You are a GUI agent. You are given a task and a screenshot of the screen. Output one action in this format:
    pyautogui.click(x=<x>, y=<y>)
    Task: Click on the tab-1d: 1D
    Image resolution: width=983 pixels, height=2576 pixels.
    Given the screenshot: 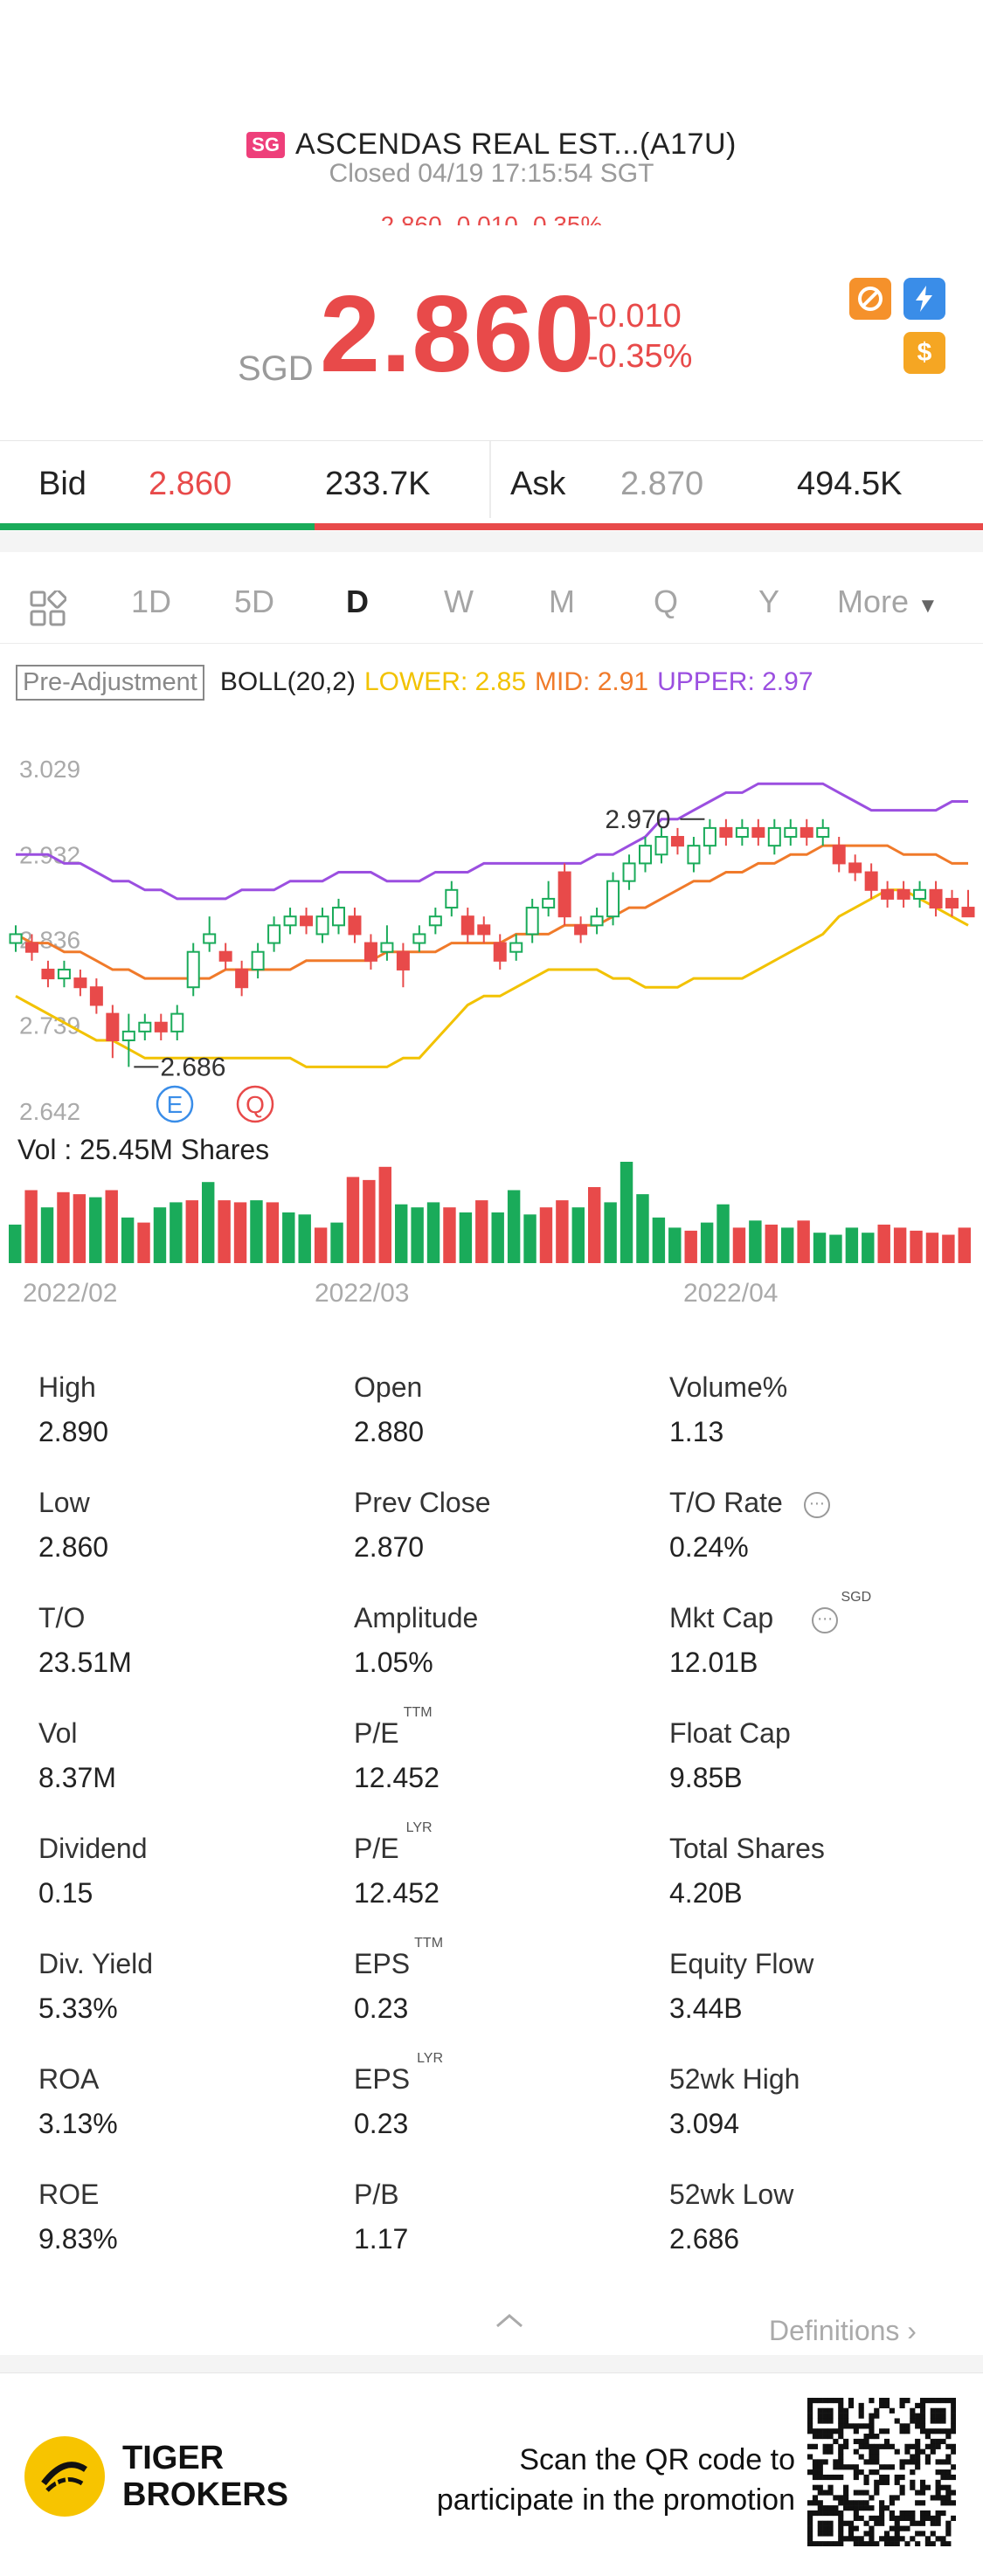 What is the action you would take?
    pyautogui.click(x=151, y=601)
    